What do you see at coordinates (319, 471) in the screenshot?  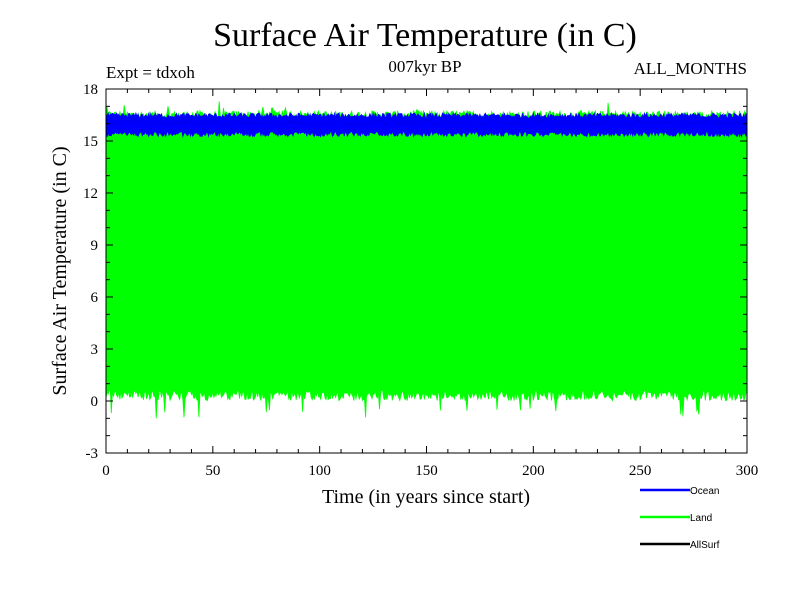 I see `x-tick-label: 100` at bounding box center [319, 471].